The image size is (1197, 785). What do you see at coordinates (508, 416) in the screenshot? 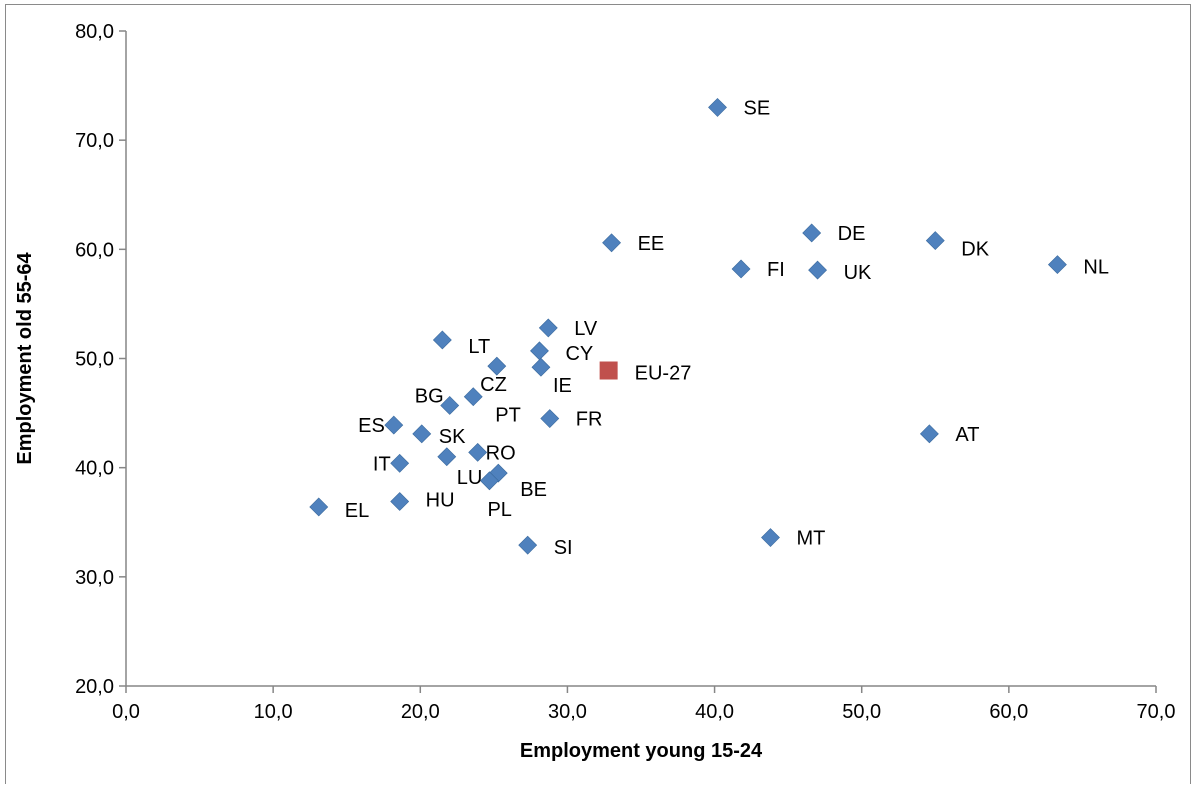
I see `label-pt: PT` at bounding box center [508, 416].